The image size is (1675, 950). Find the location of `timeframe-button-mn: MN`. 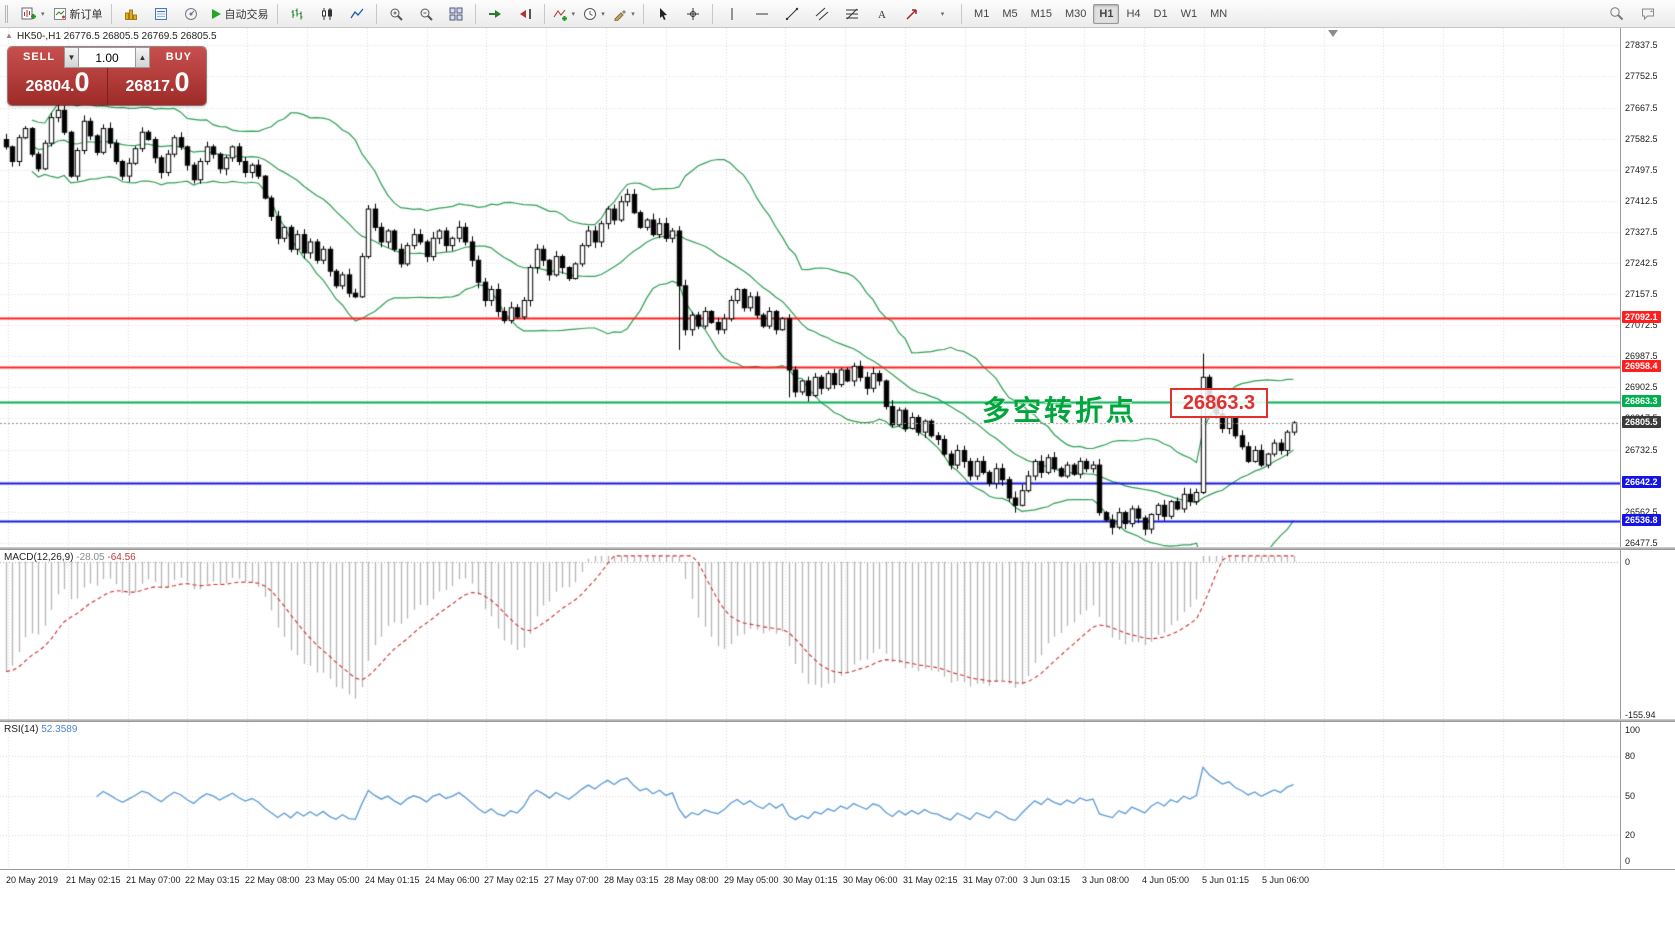

timeframe-button-mn: MN is located at coordinates (1218, 14).